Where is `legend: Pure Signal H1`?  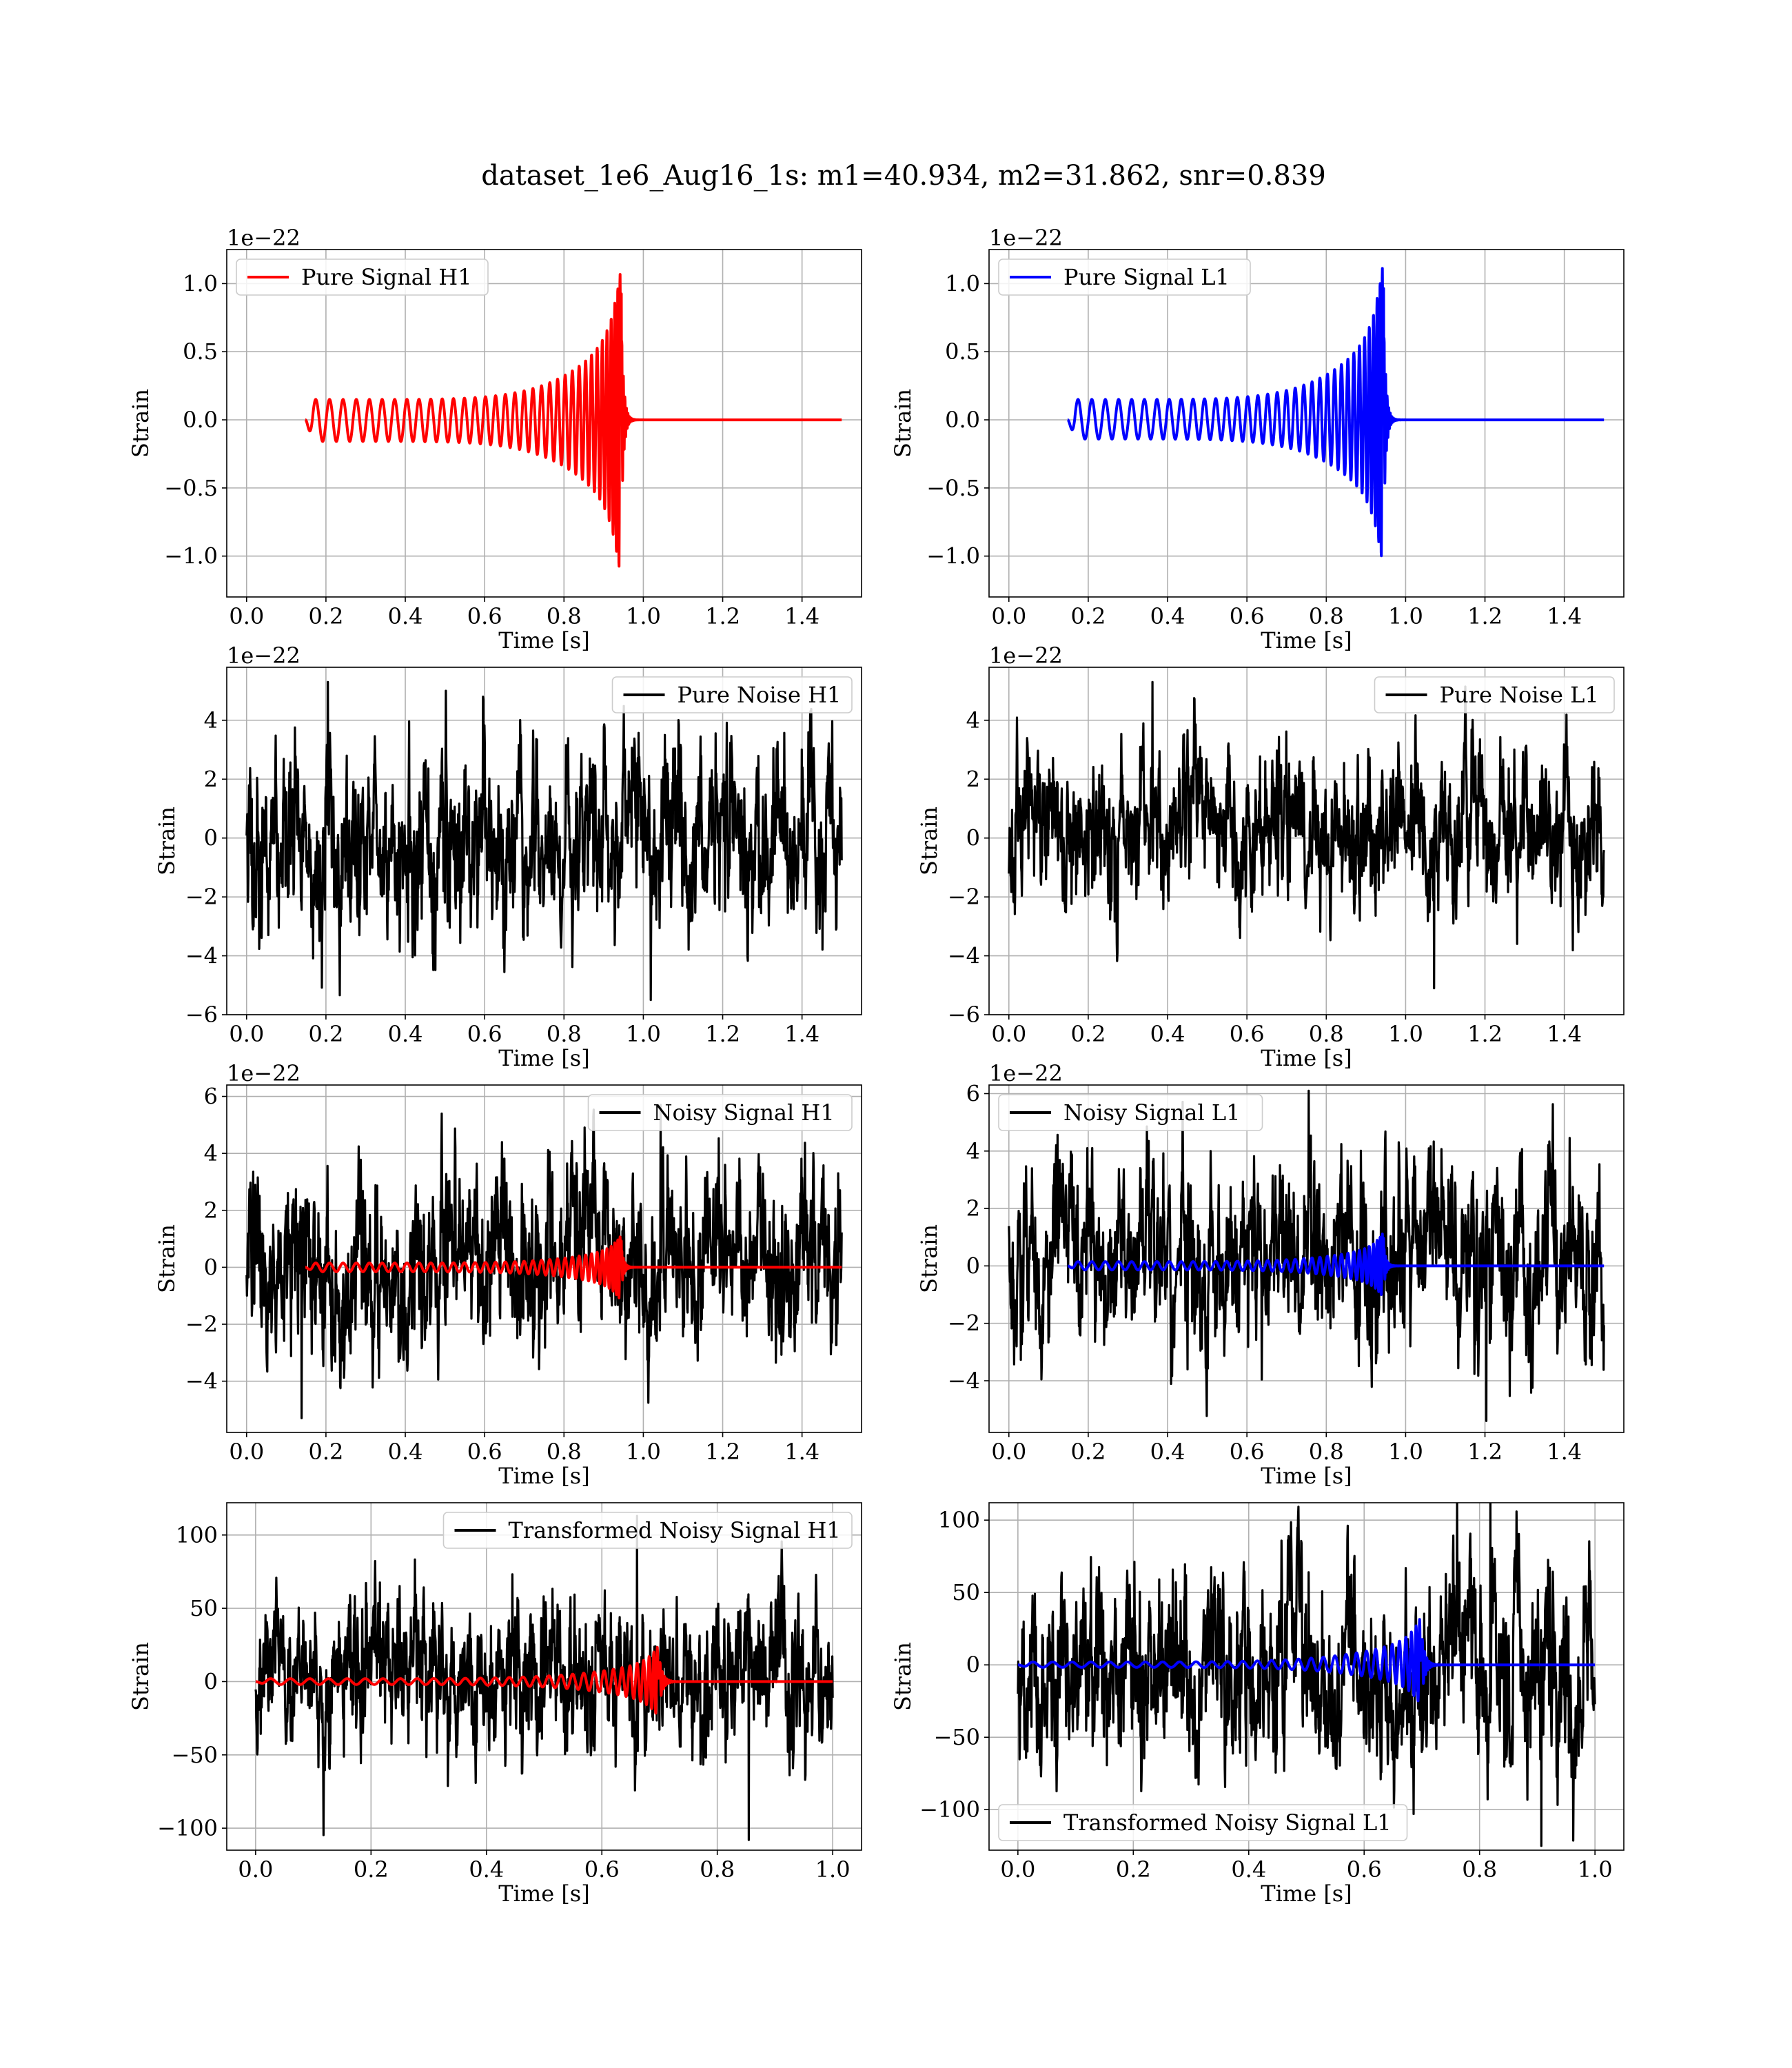
legend: Pure Signal H1 is located at coordinates (363, 277).